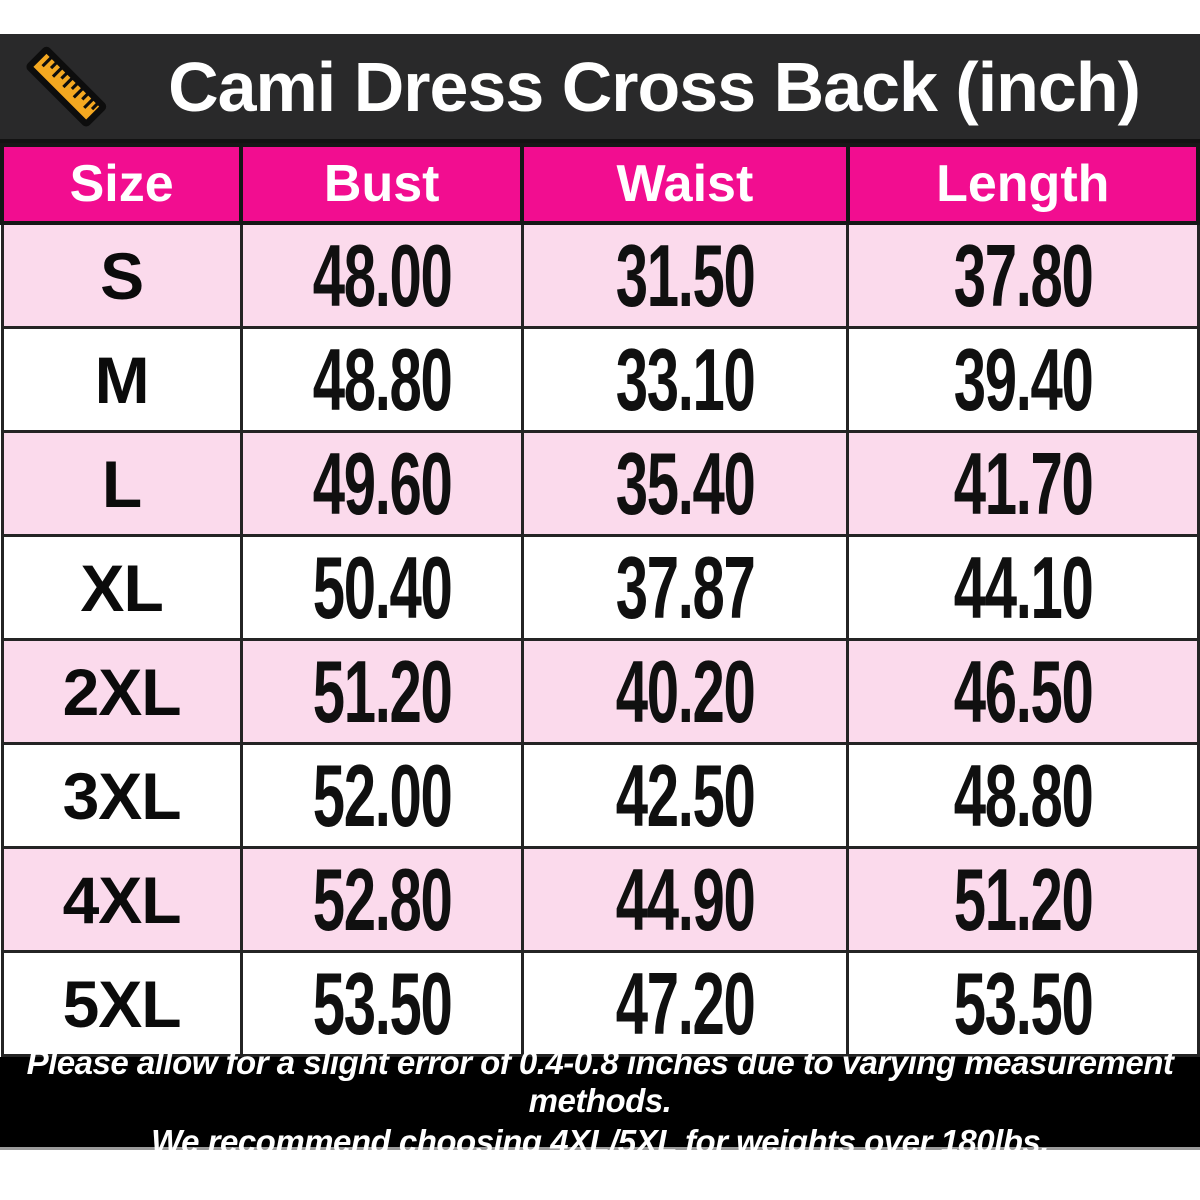 Image resolution: width=1200 pixels, height=1200 pixels. What do you see at coordinates (600, 795) in the screenshot?
I see `table-row: 3XL 52.00 42.50 48.80` at bounding box center [600, 795].